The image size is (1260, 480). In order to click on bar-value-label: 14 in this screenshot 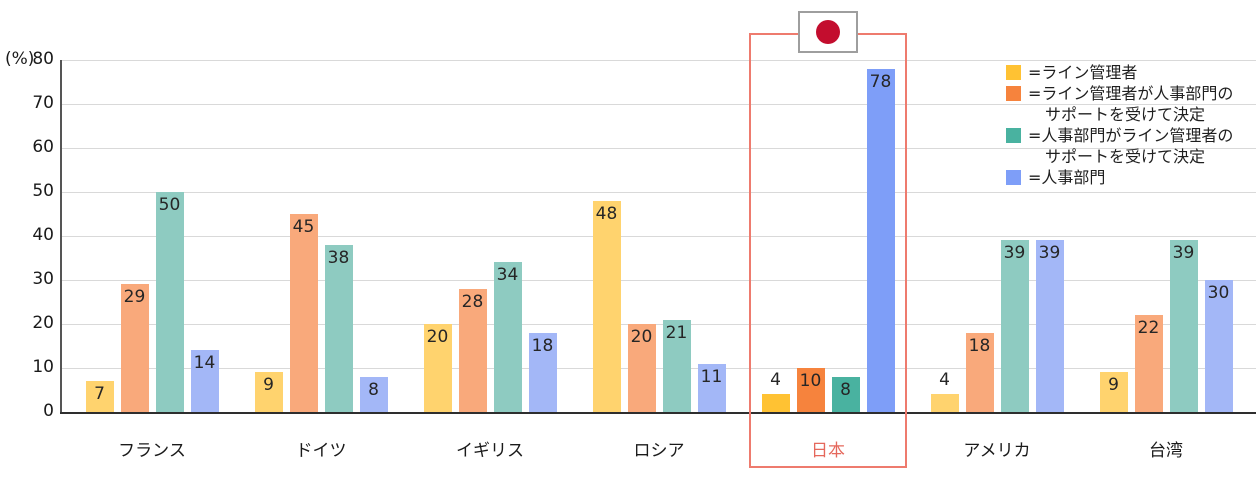, I will do `click(204, 363)`.